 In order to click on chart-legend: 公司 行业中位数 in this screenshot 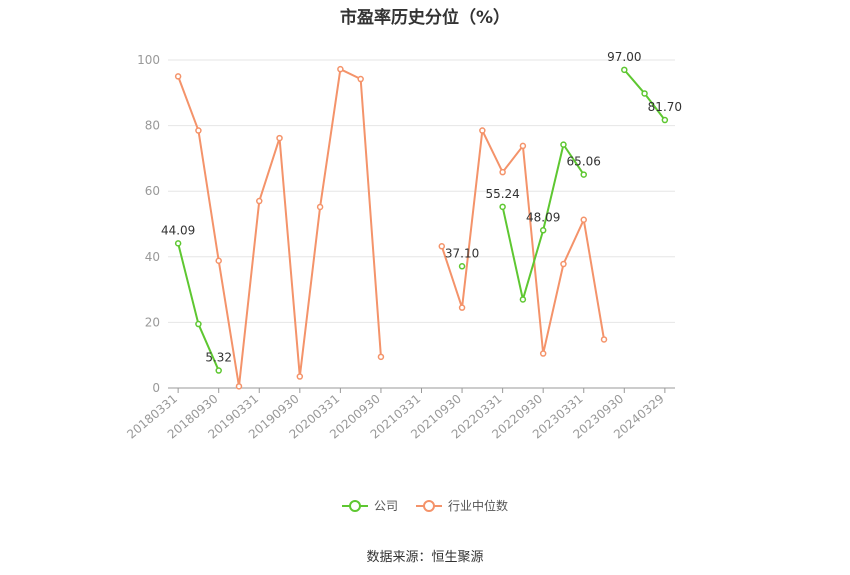, I will do `click(425, 505)`.